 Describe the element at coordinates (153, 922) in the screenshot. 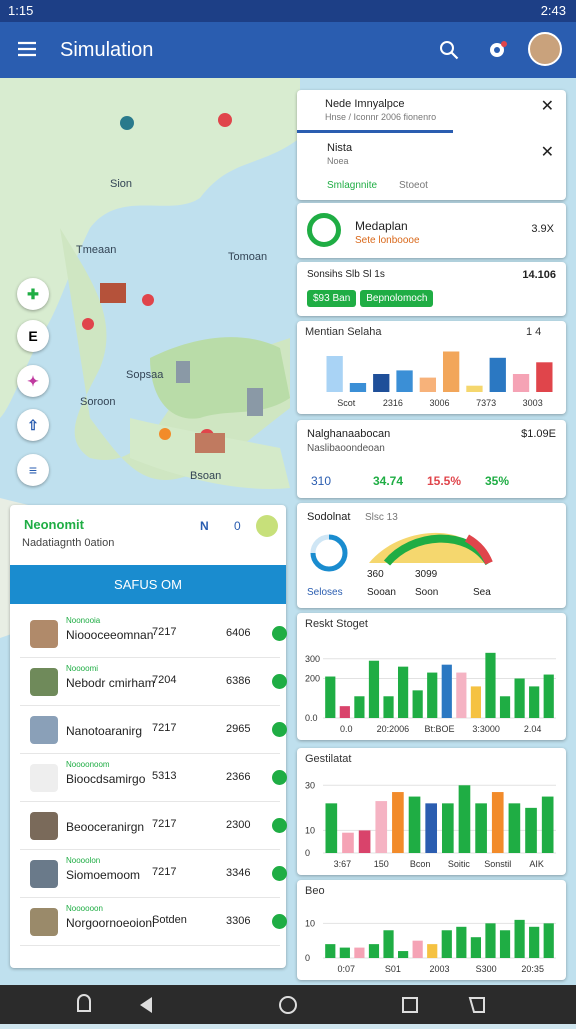

I see `list-item: Noooooon Norgoornoeoionl Sotden 3306` at that location.